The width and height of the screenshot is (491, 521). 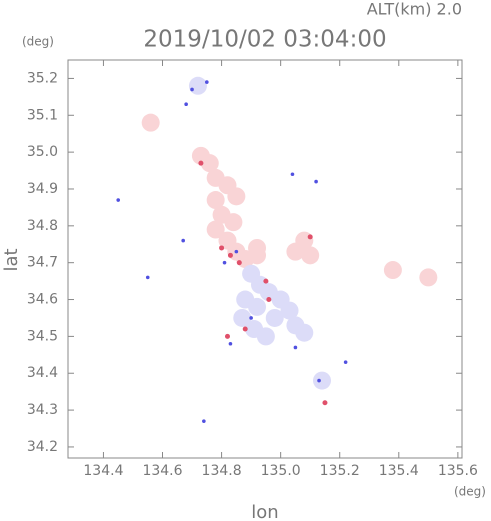 I want to click on y-tick-label: 34.5, so click(x=42, y=336).